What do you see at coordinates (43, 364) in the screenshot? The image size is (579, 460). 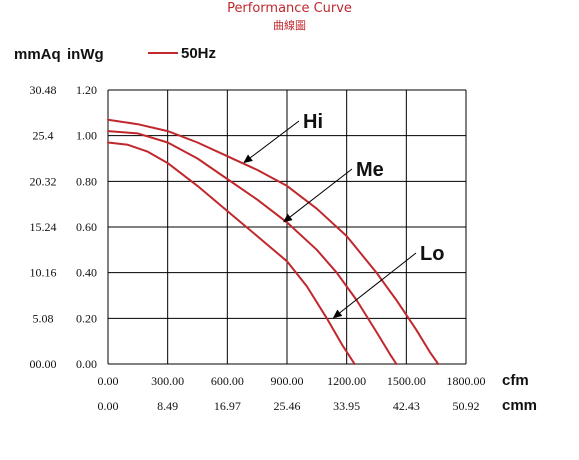 I see `y-tick-label-mmaq: 00.00` at bounding box center [43, 364].